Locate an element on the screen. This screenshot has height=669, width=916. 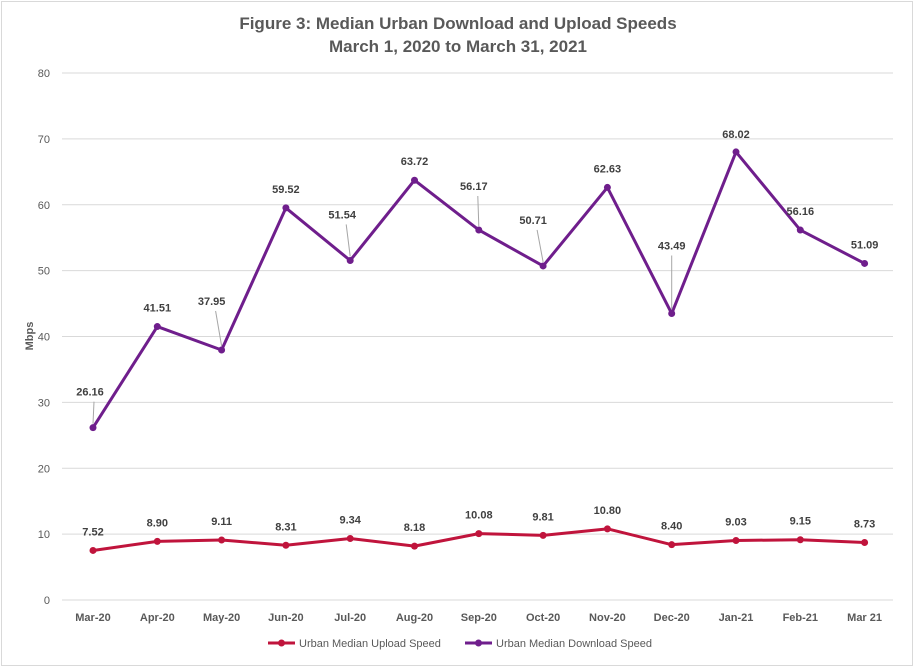
data-label: 8.73 is located at coordinates (864, 524).